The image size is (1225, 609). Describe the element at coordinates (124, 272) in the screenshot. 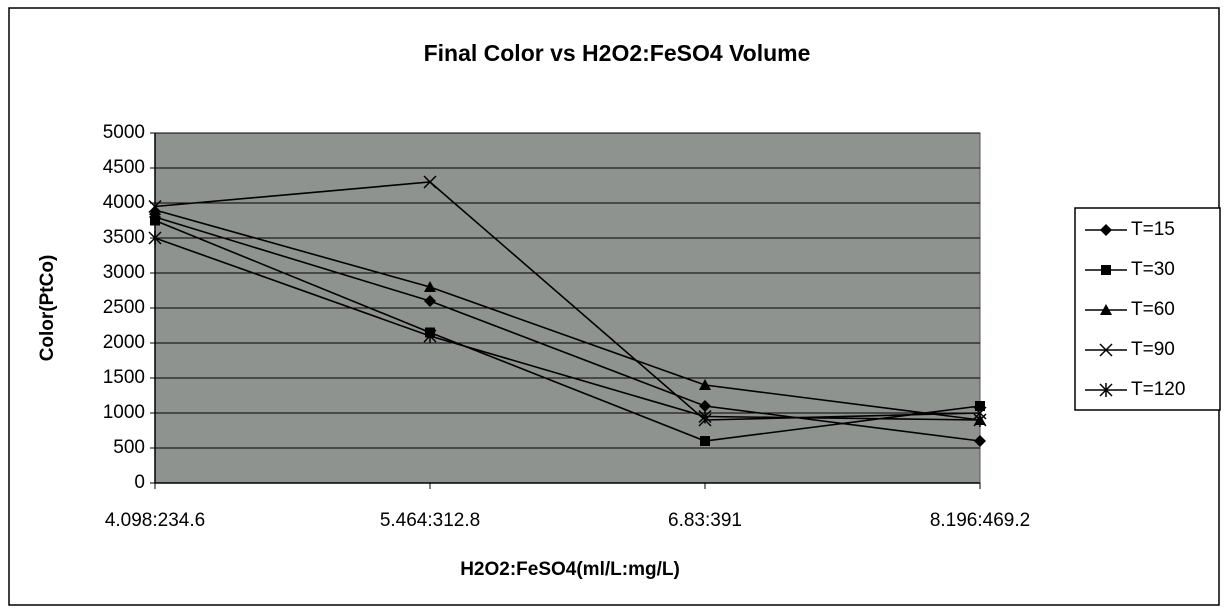

I see `y-tick-label: 3000` at that location.